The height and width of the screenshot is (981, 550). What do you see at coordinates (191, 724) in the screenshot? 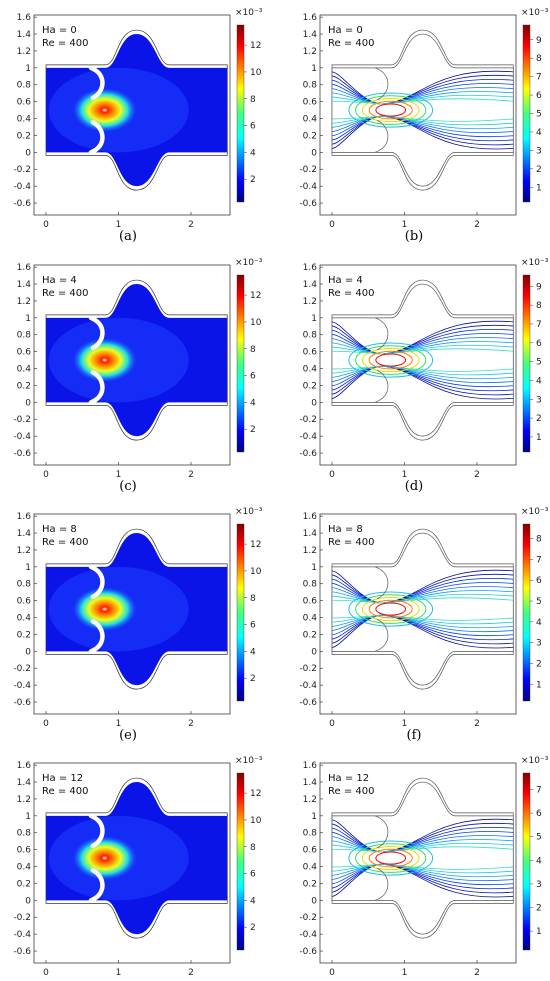
I see `x-tick-label: 2` at bounding box center [191, 724].